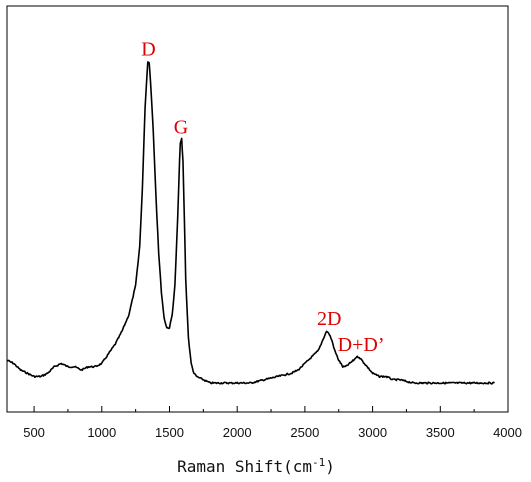 Image resolution: width=531 pixels, height=482 pixels. What do you see at coordinates (507, 432) in the screenshot?
I see `x-tick-label: 4000` at bounding box center [507, 432].